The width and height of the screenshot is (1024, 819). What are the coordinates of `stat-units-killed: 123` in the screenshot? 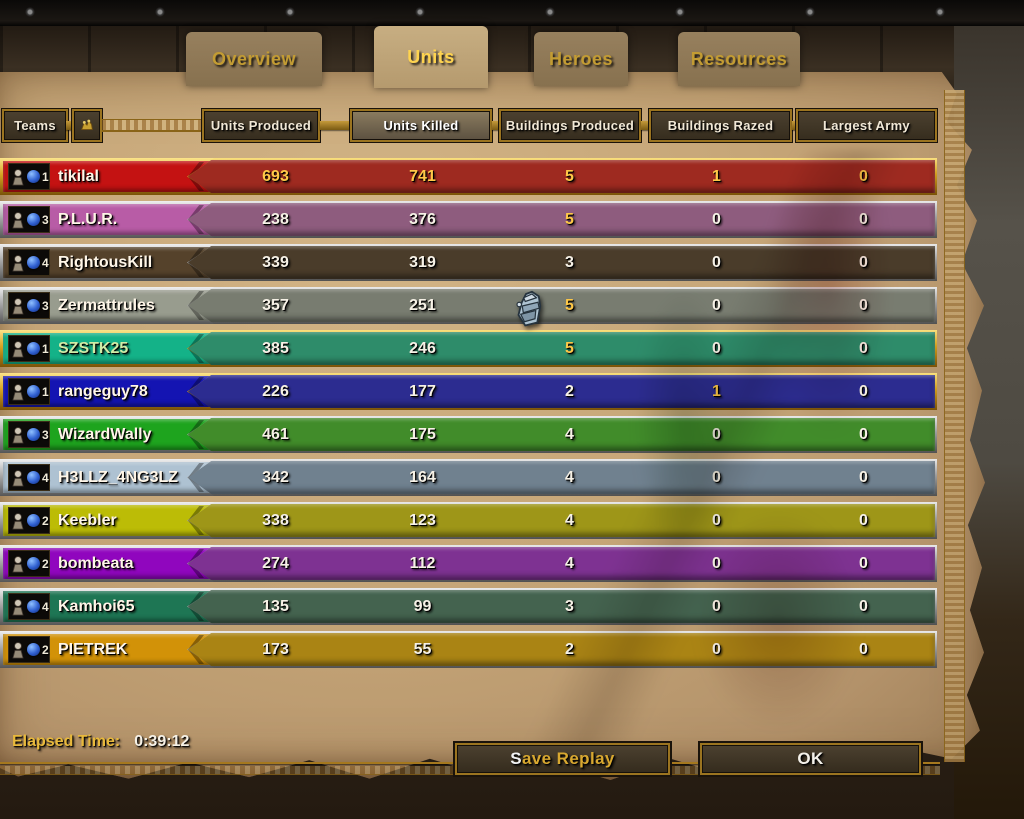 It's located at (422, 520).